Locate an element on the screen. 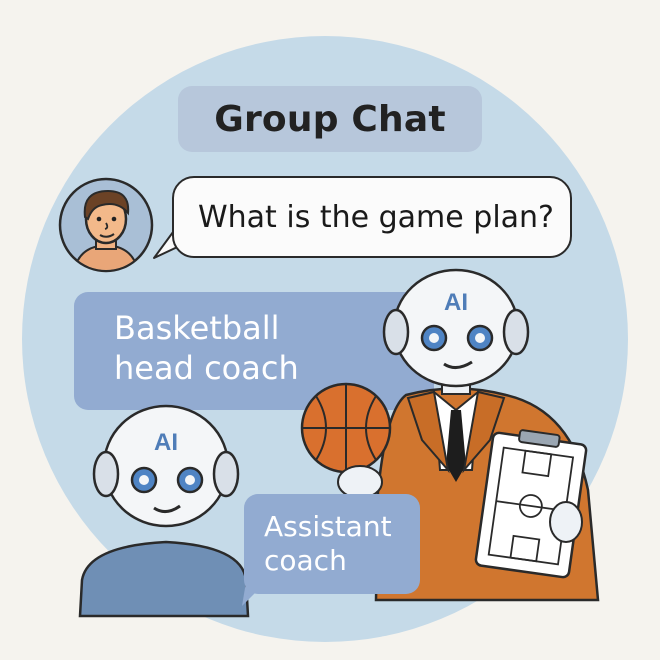  assistant-coach-message-text: Assistant coach is located at coordinates (328, 543).